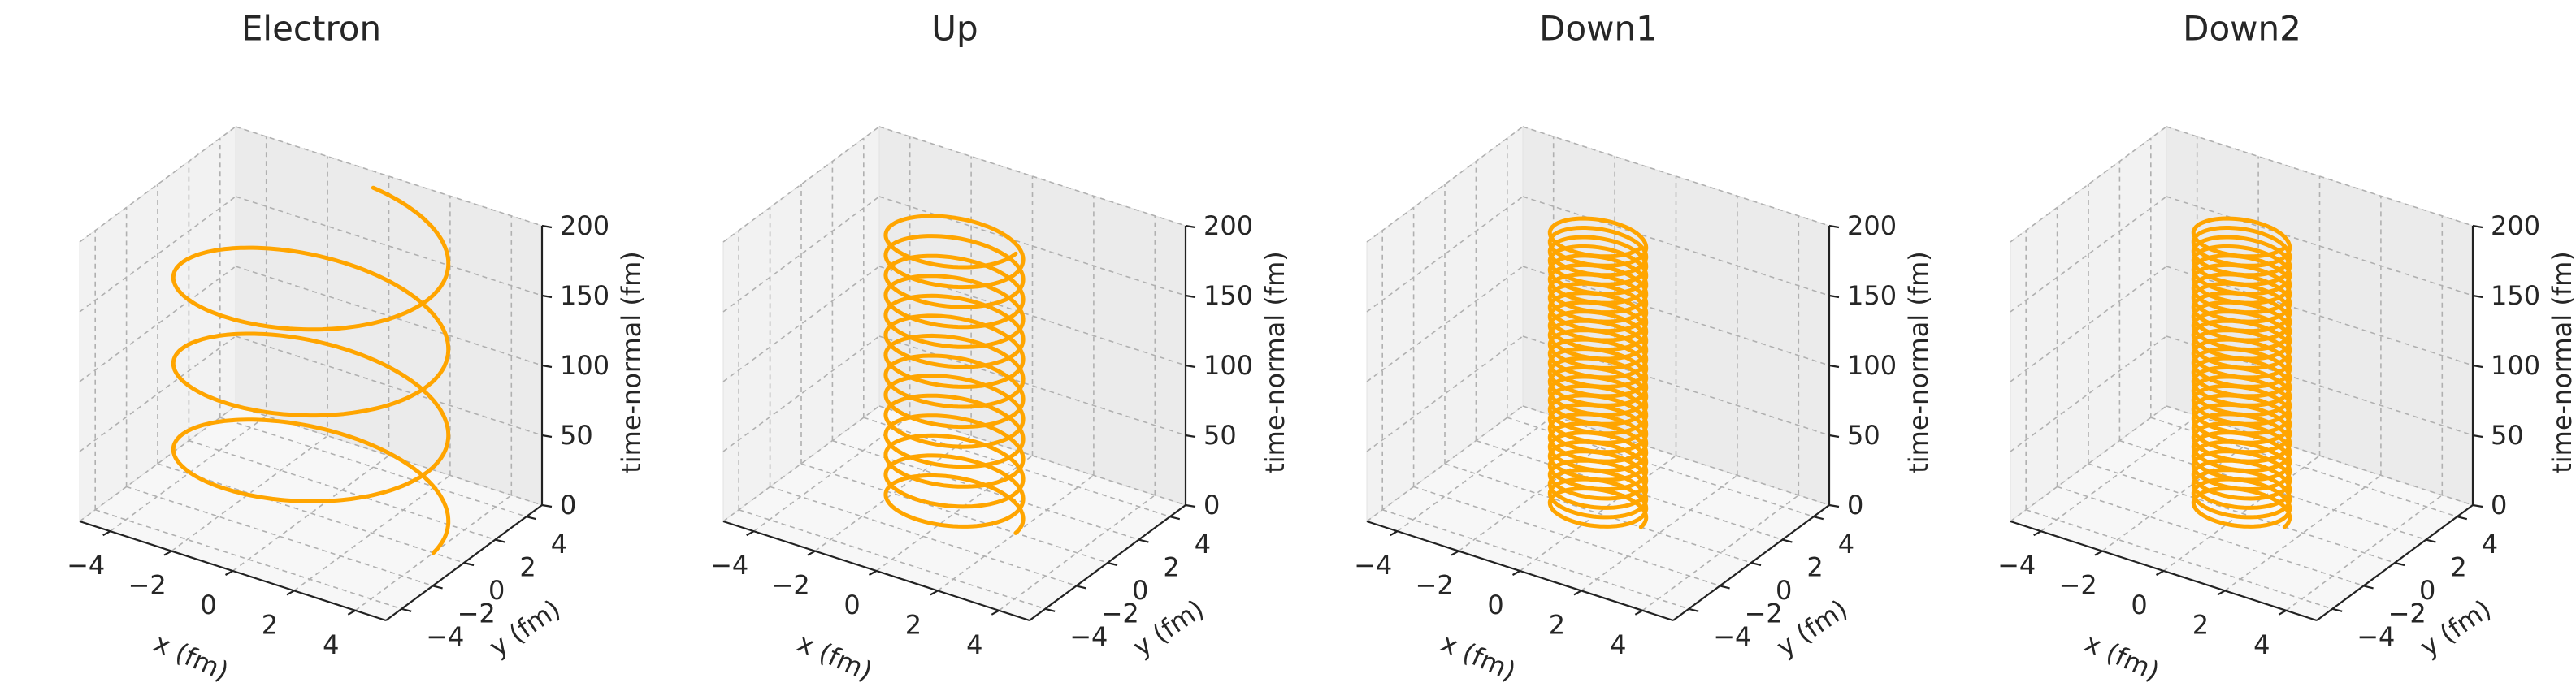 This screenshot has height=700, width=2576. What do you see at coordinates (2427, 591) in the screenshot?
I see `y-tick-label: 0` at bounding box center [2427, 591].